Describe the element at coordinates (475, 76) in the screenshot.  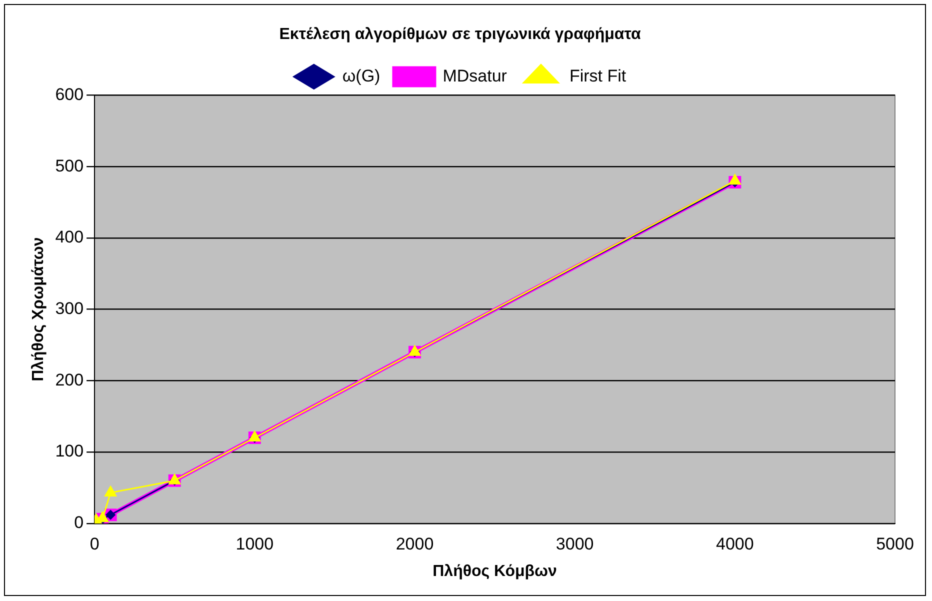
I see `legend-label: MDsatur` at that location.